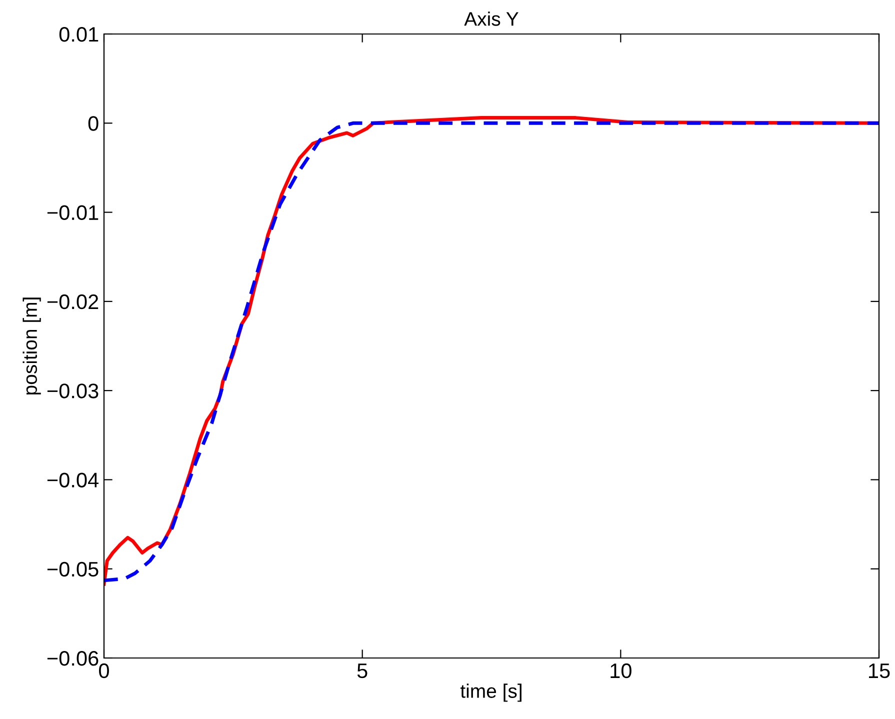  I want to click on y-tick-label: 0, so click(93, 123).